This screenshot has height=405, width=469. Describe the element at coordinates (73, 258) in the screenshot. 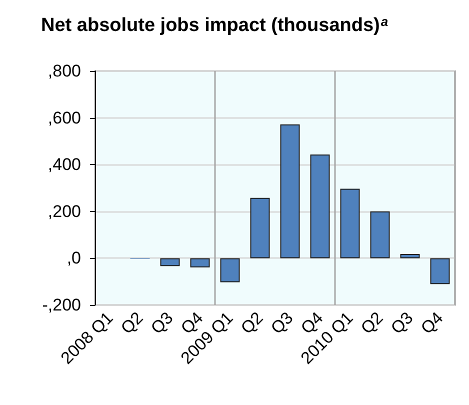

I see `y-tick-label: ,0` at that location.